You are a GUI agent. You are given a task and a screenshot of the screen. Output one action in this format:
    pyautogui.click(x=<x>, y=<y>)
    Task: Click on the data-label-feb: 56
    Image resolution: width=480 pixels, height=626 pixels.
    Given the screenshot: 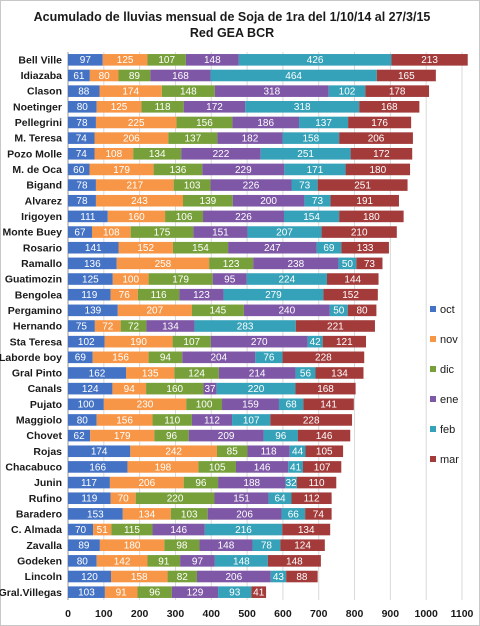 What is the action you would take?
    pyautogui.click(x=306, y=373)
    